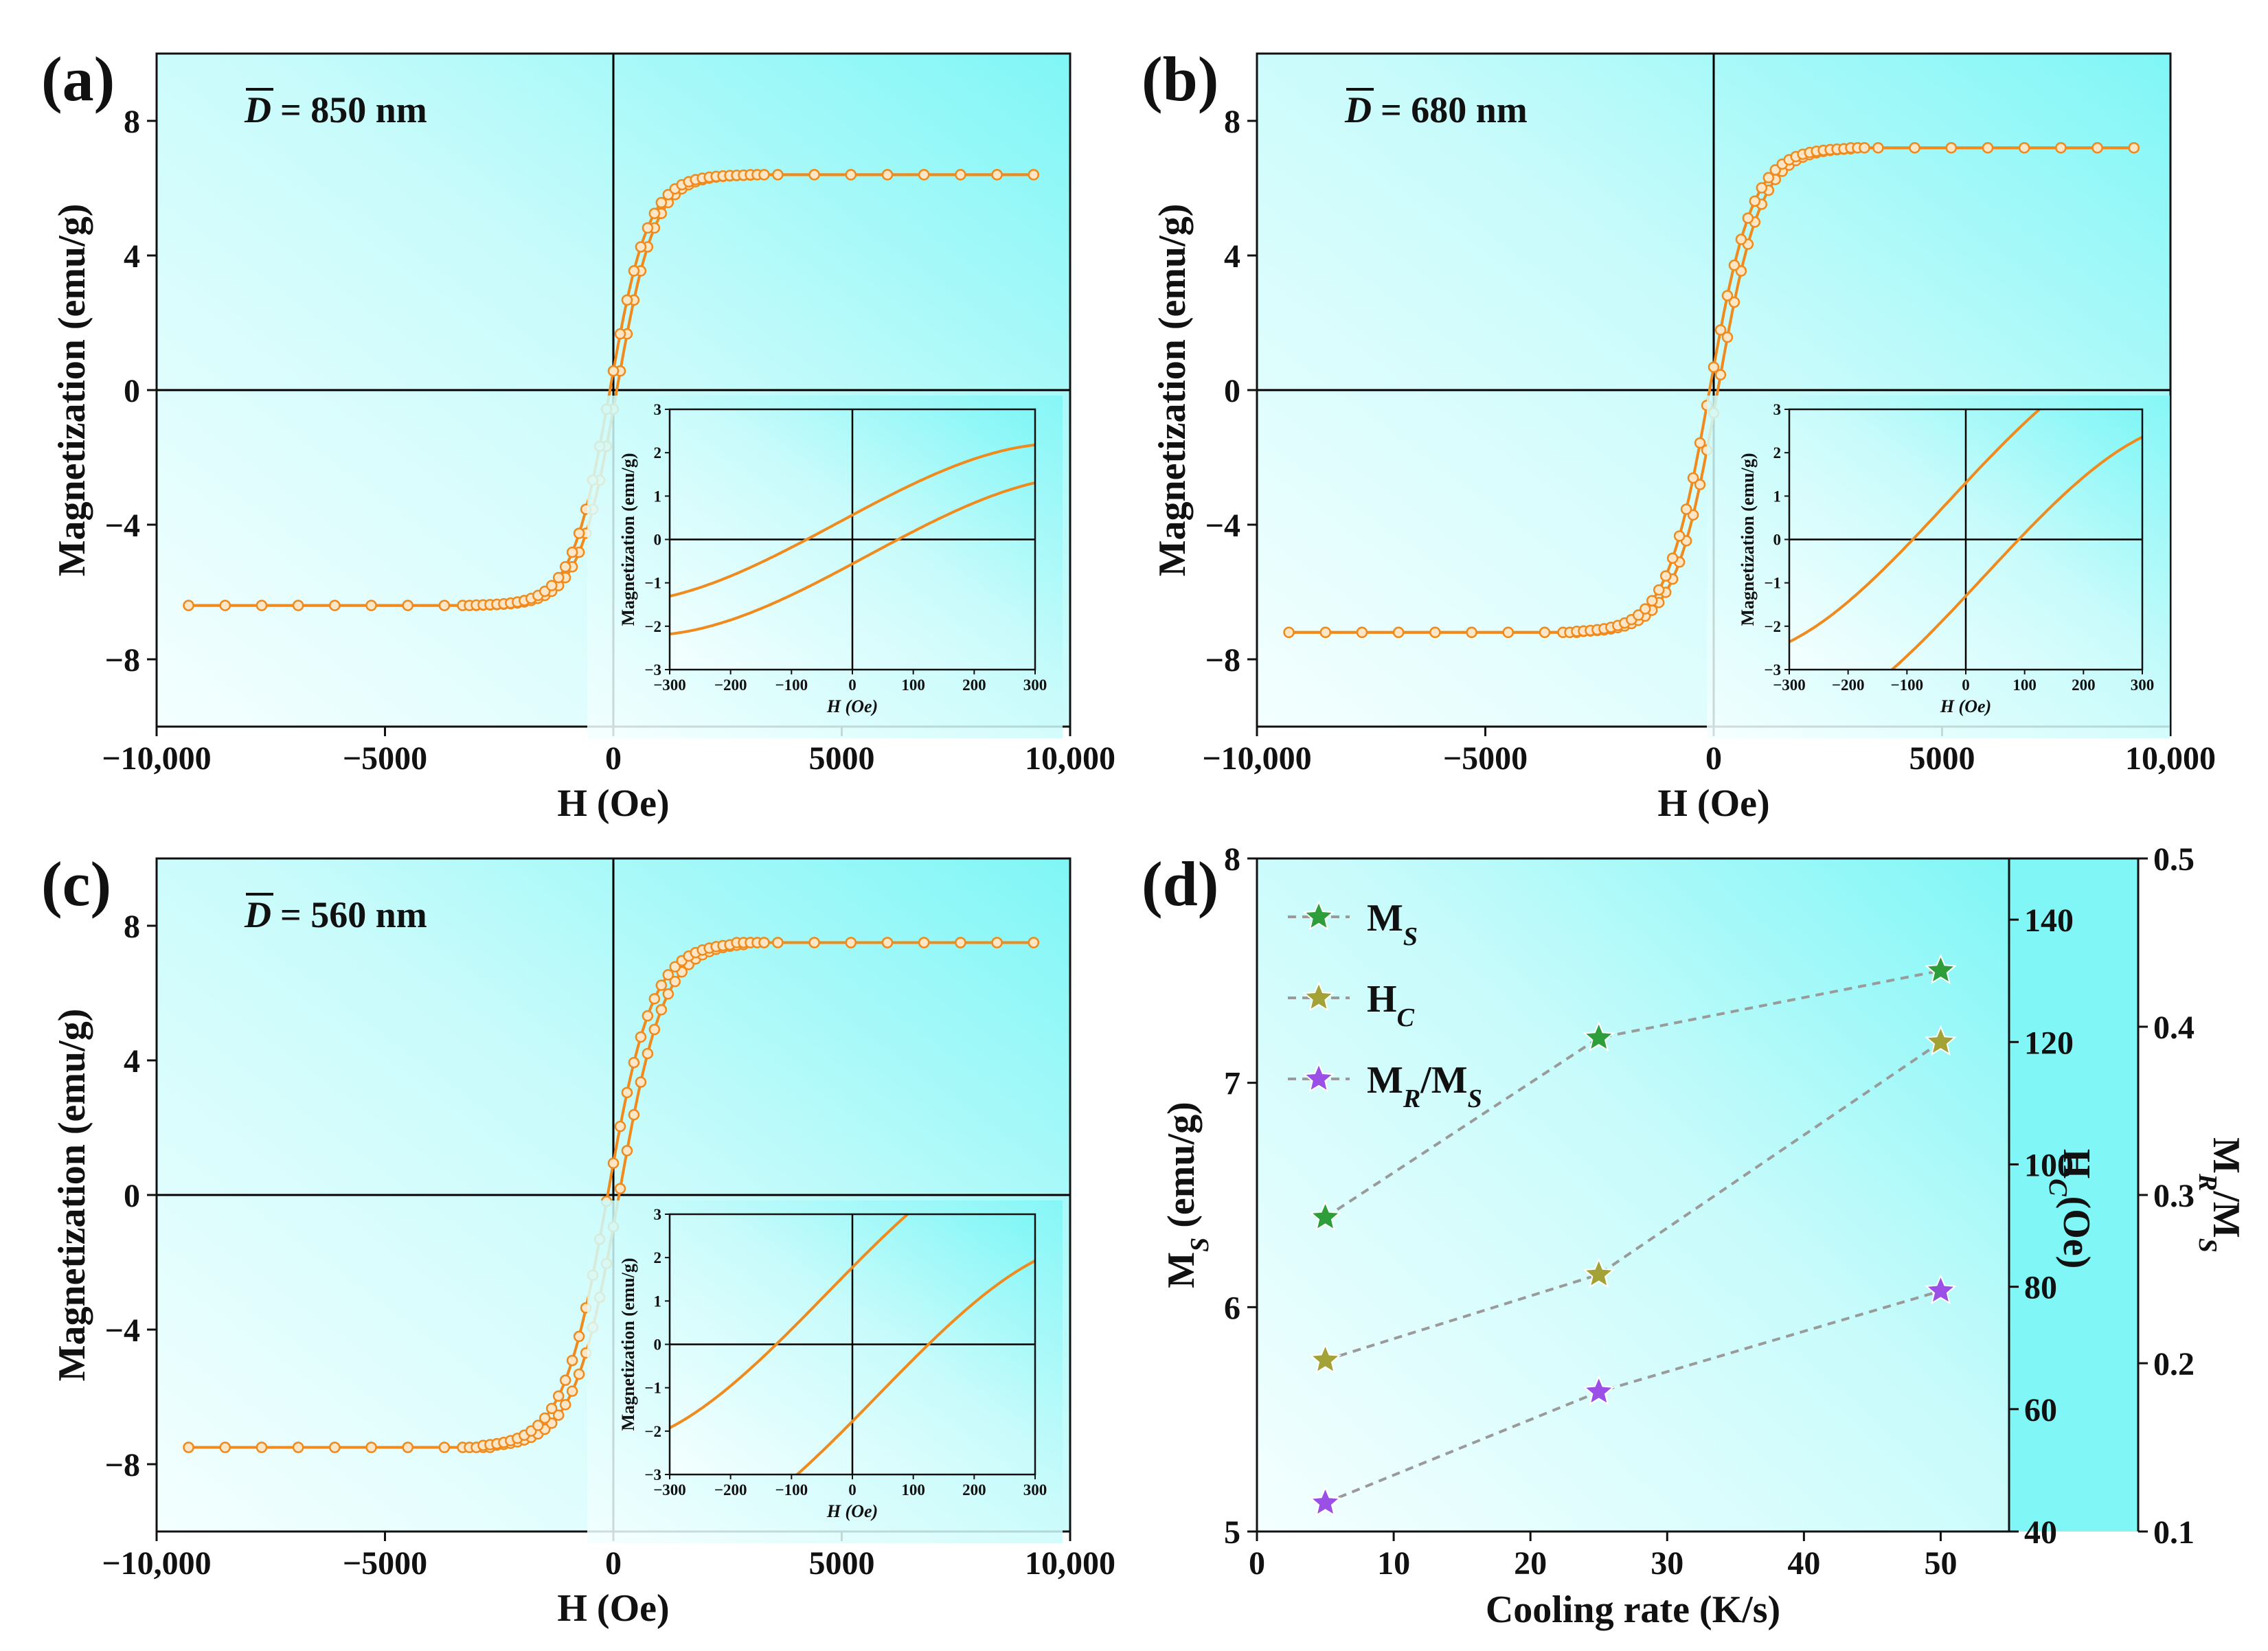 The width and height of the screenshot is (2268, 1651). I want to click on inset-x-tick-label: 200, so click(974, 685).